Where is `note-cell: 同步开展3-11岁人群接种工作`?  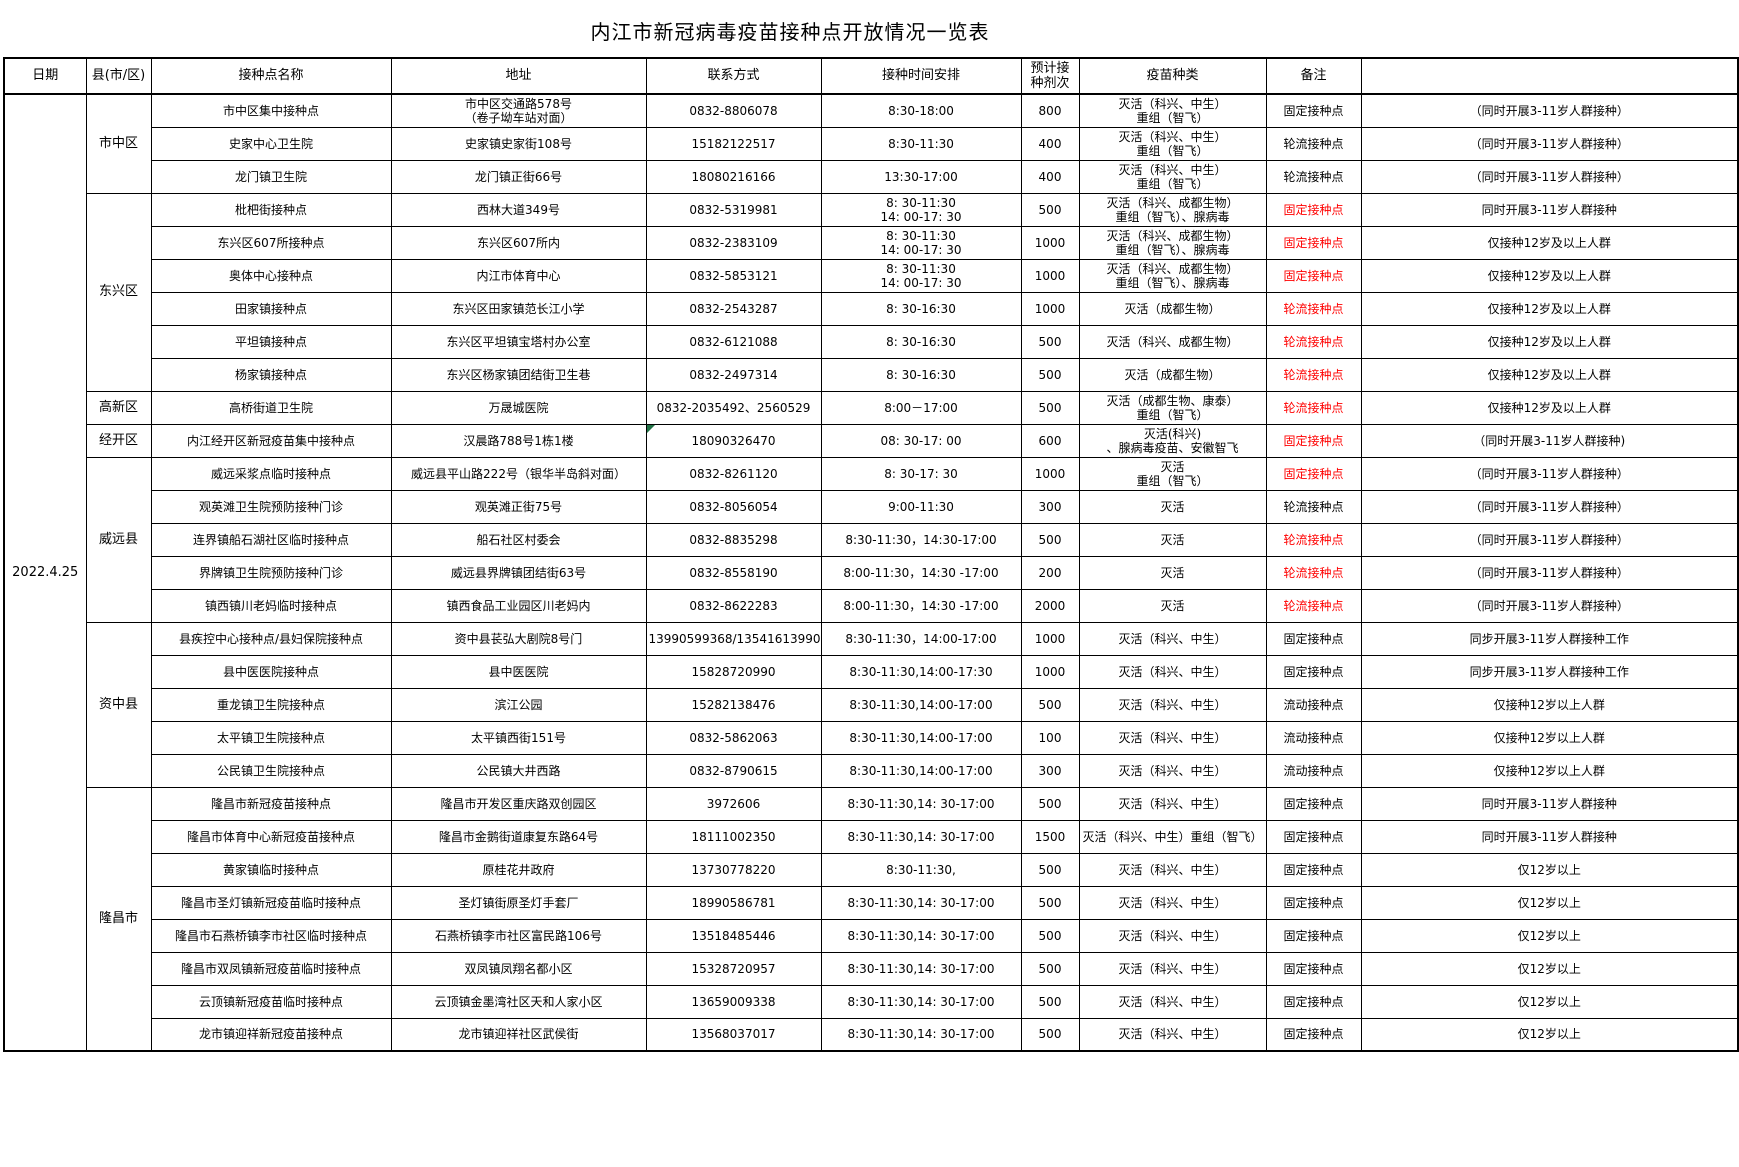
note-cell: 同步开展3-11岁人群接种工作 is located at coordinates (1549, 671).